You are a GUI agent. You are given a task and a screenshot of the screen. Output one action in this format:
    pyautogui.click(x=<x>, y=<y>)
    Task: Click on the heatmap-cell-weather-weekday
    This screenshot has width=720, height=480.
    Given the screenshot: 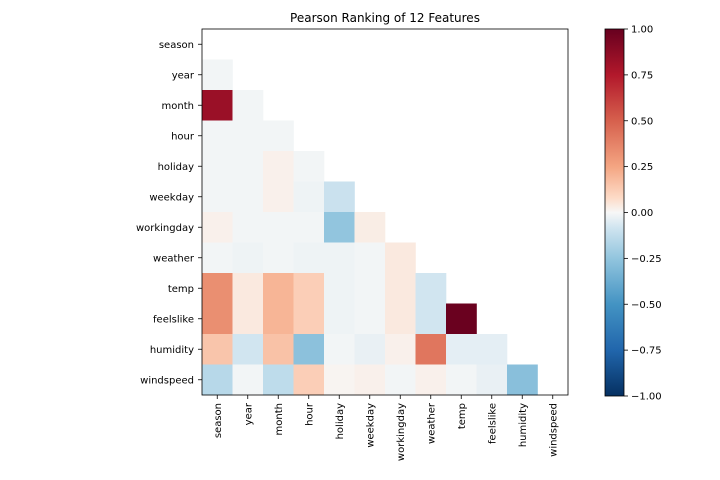 What is the action you would take?
    pyautogui.click(x=370, y=258)
    